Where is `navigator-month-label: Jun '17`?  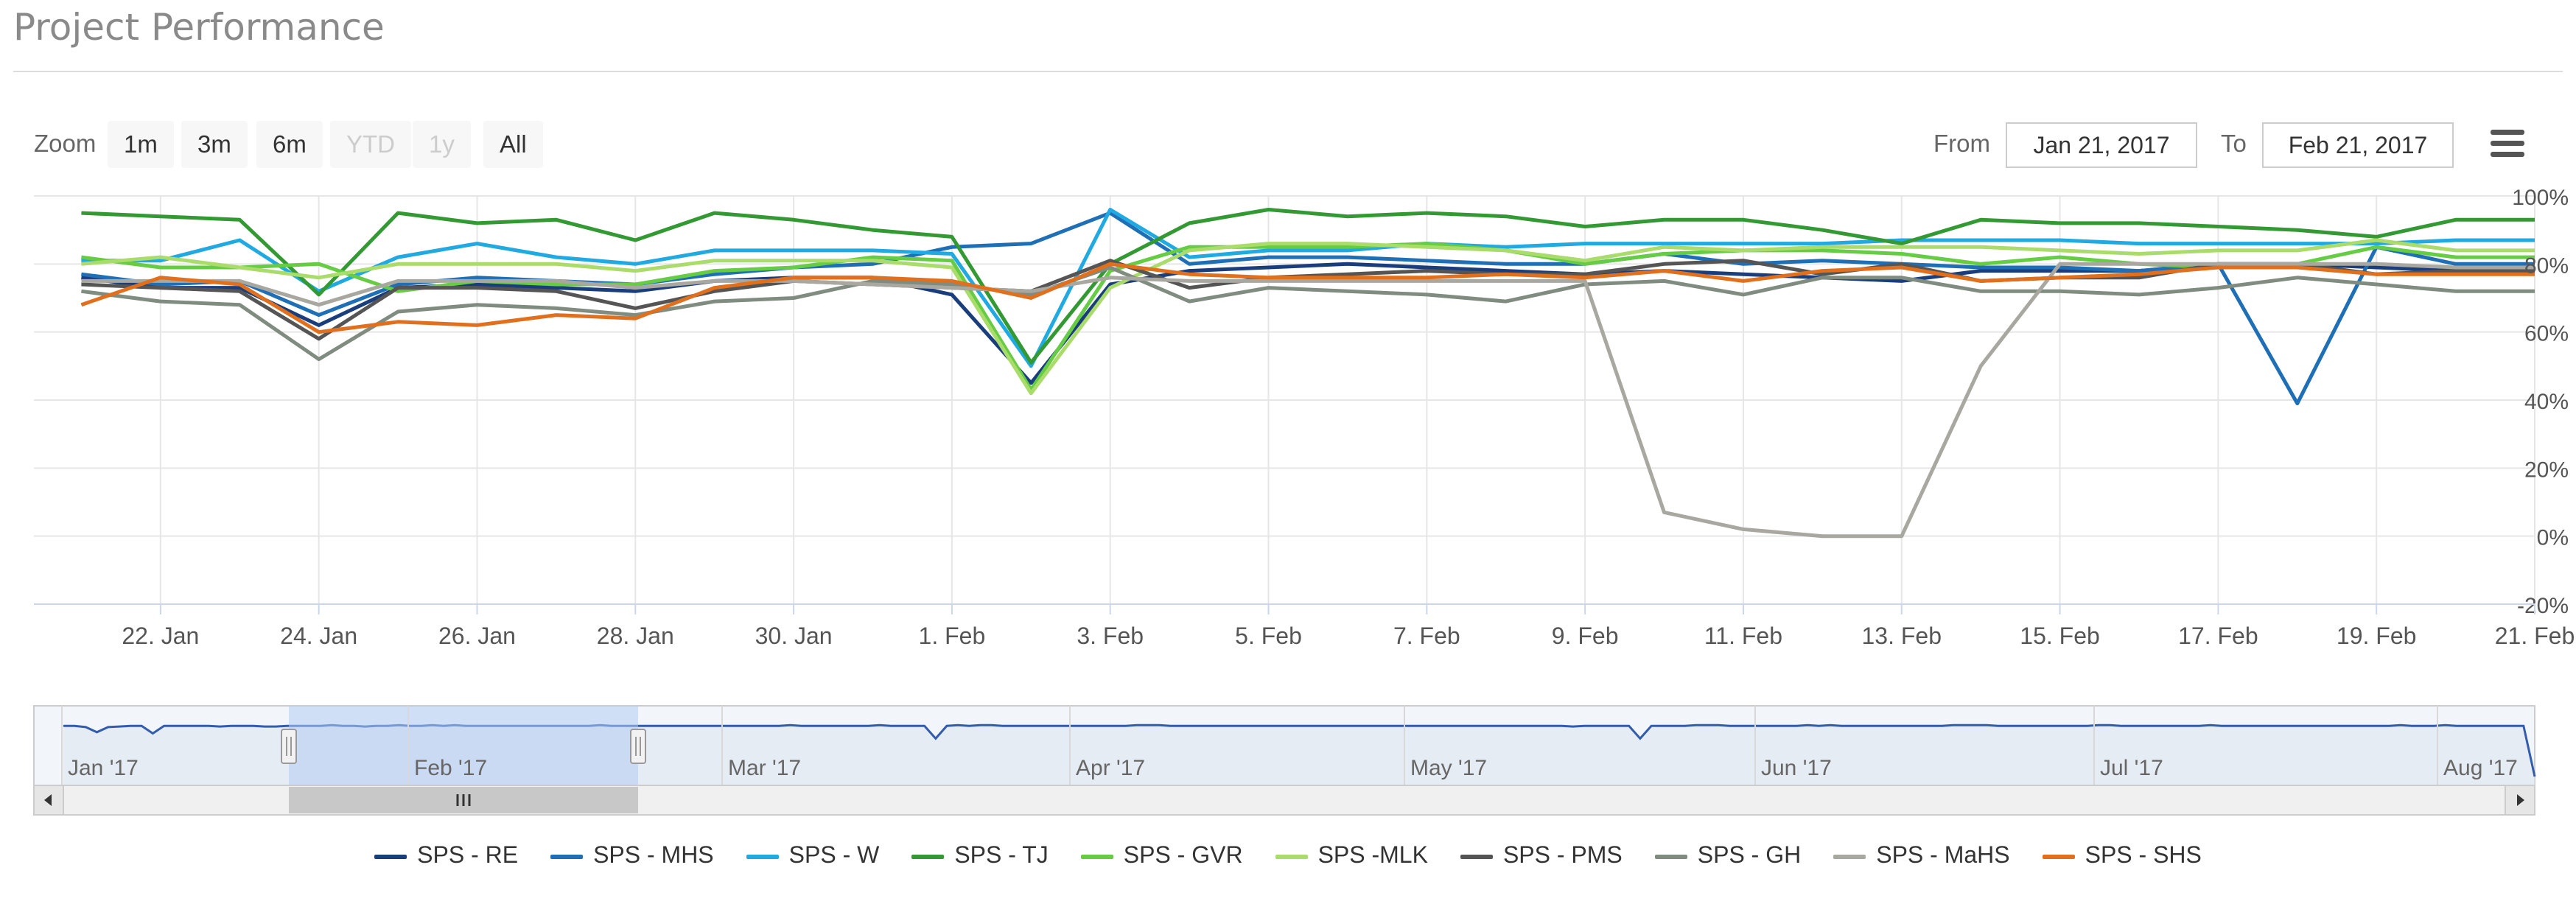
navigator-month-label: Jun '17 is located at coordinates (1796, 768).